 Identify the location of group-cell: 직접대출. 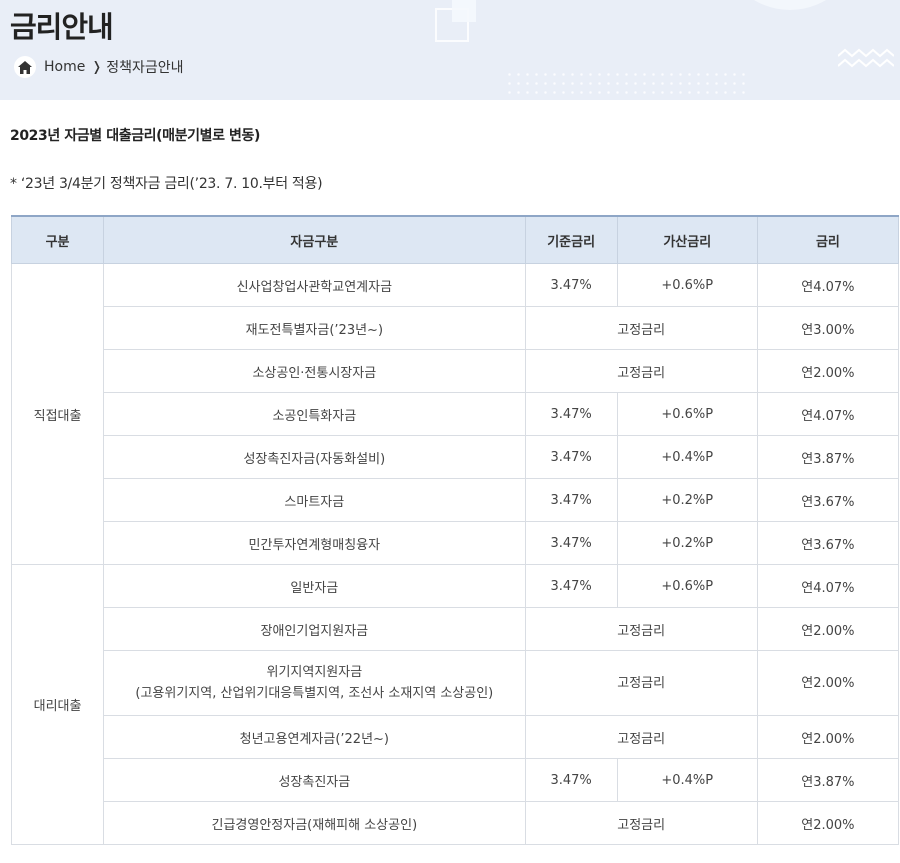
(57, 414).